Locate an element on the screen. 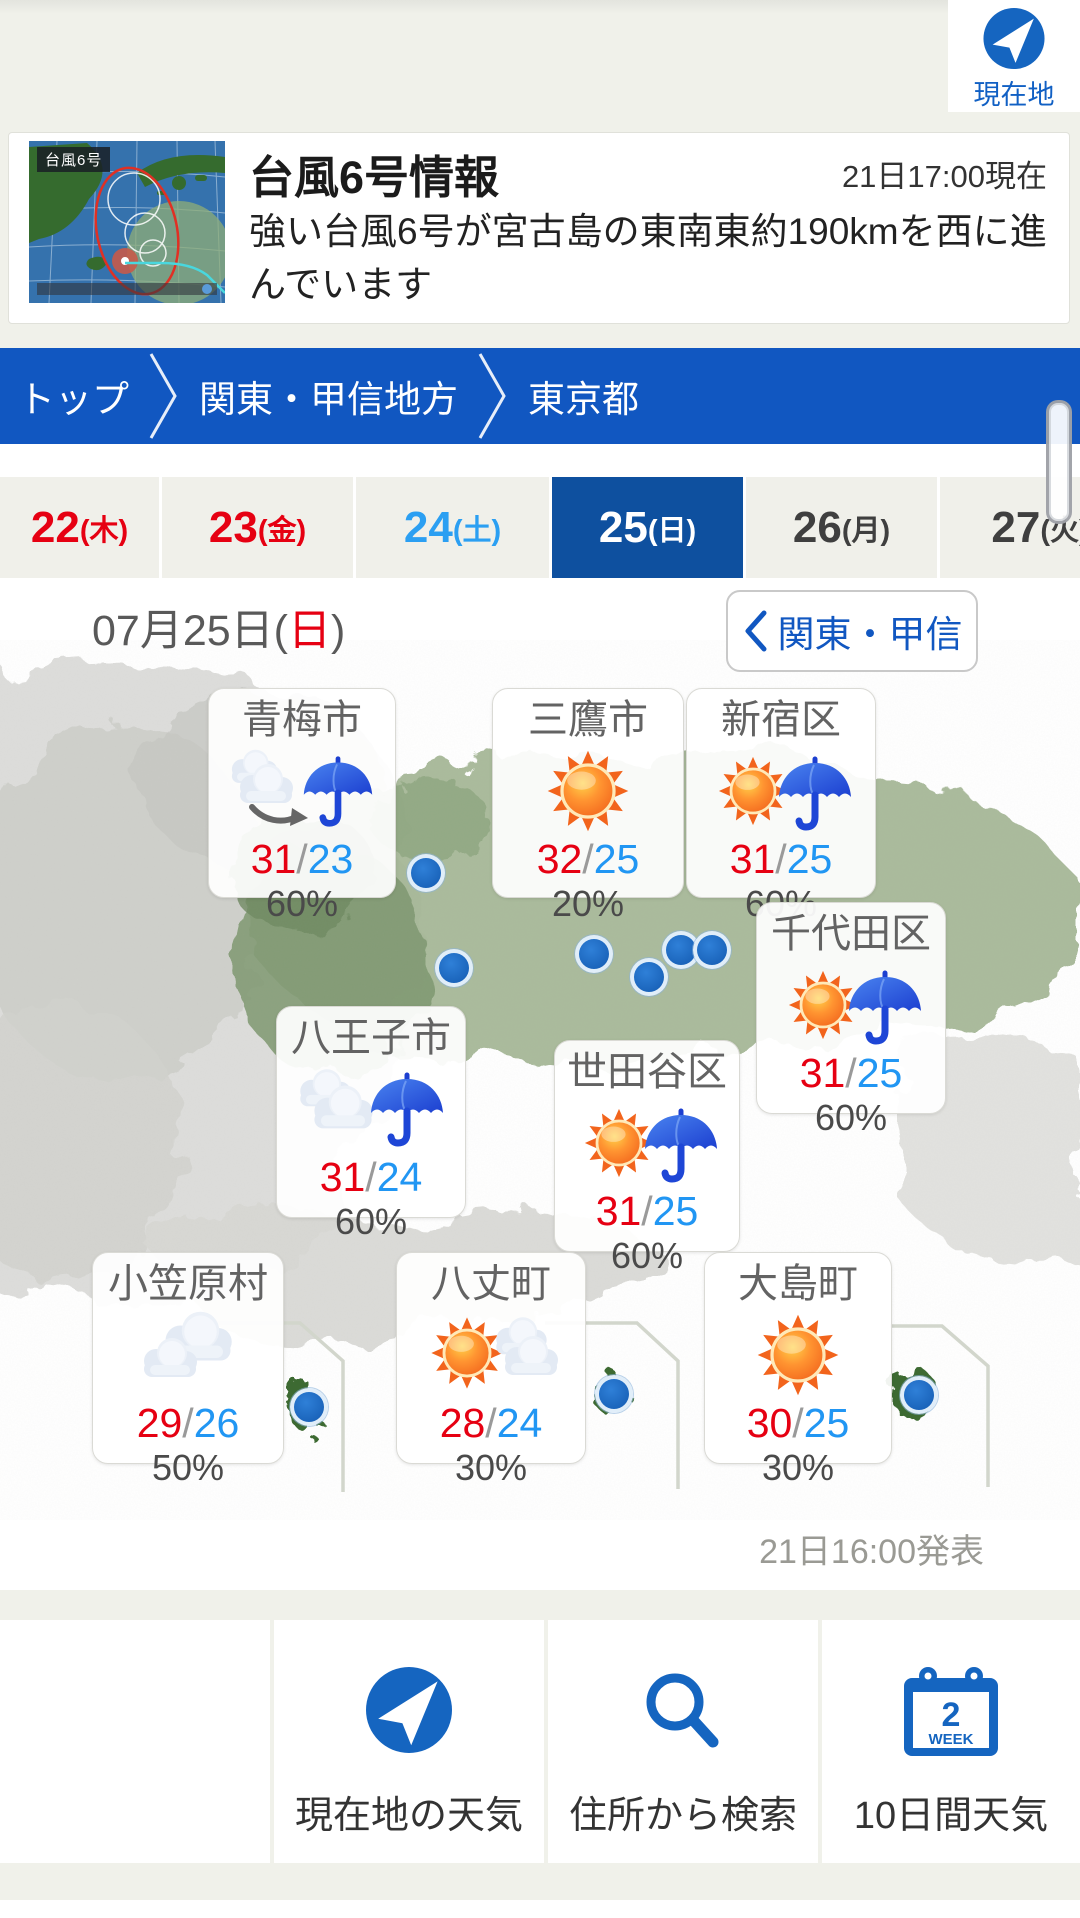  typhoon-title: 台風6号情報 is located at coordinates (374, 177).